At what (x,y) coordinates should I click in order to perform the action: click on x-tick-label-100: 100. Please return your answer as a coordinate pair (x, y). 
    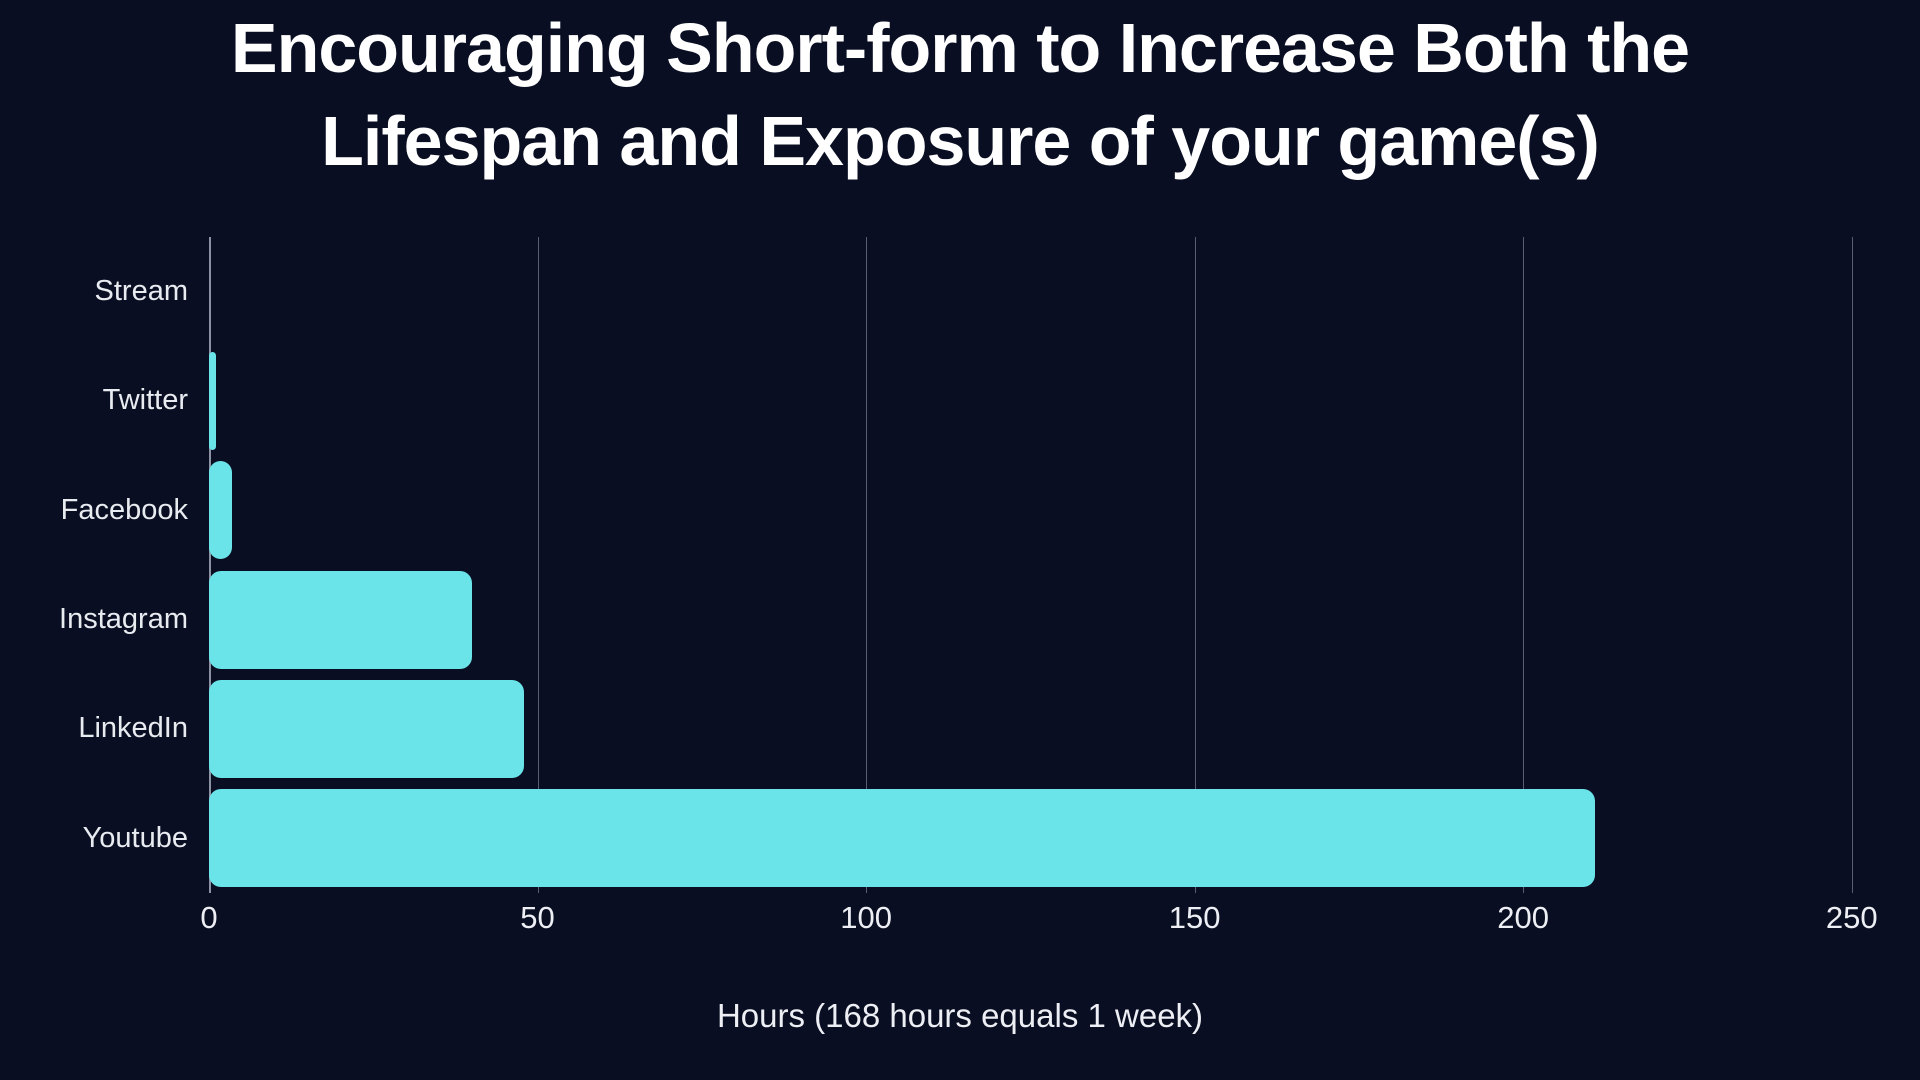
    Looking at the image, I should click on (866, 917).